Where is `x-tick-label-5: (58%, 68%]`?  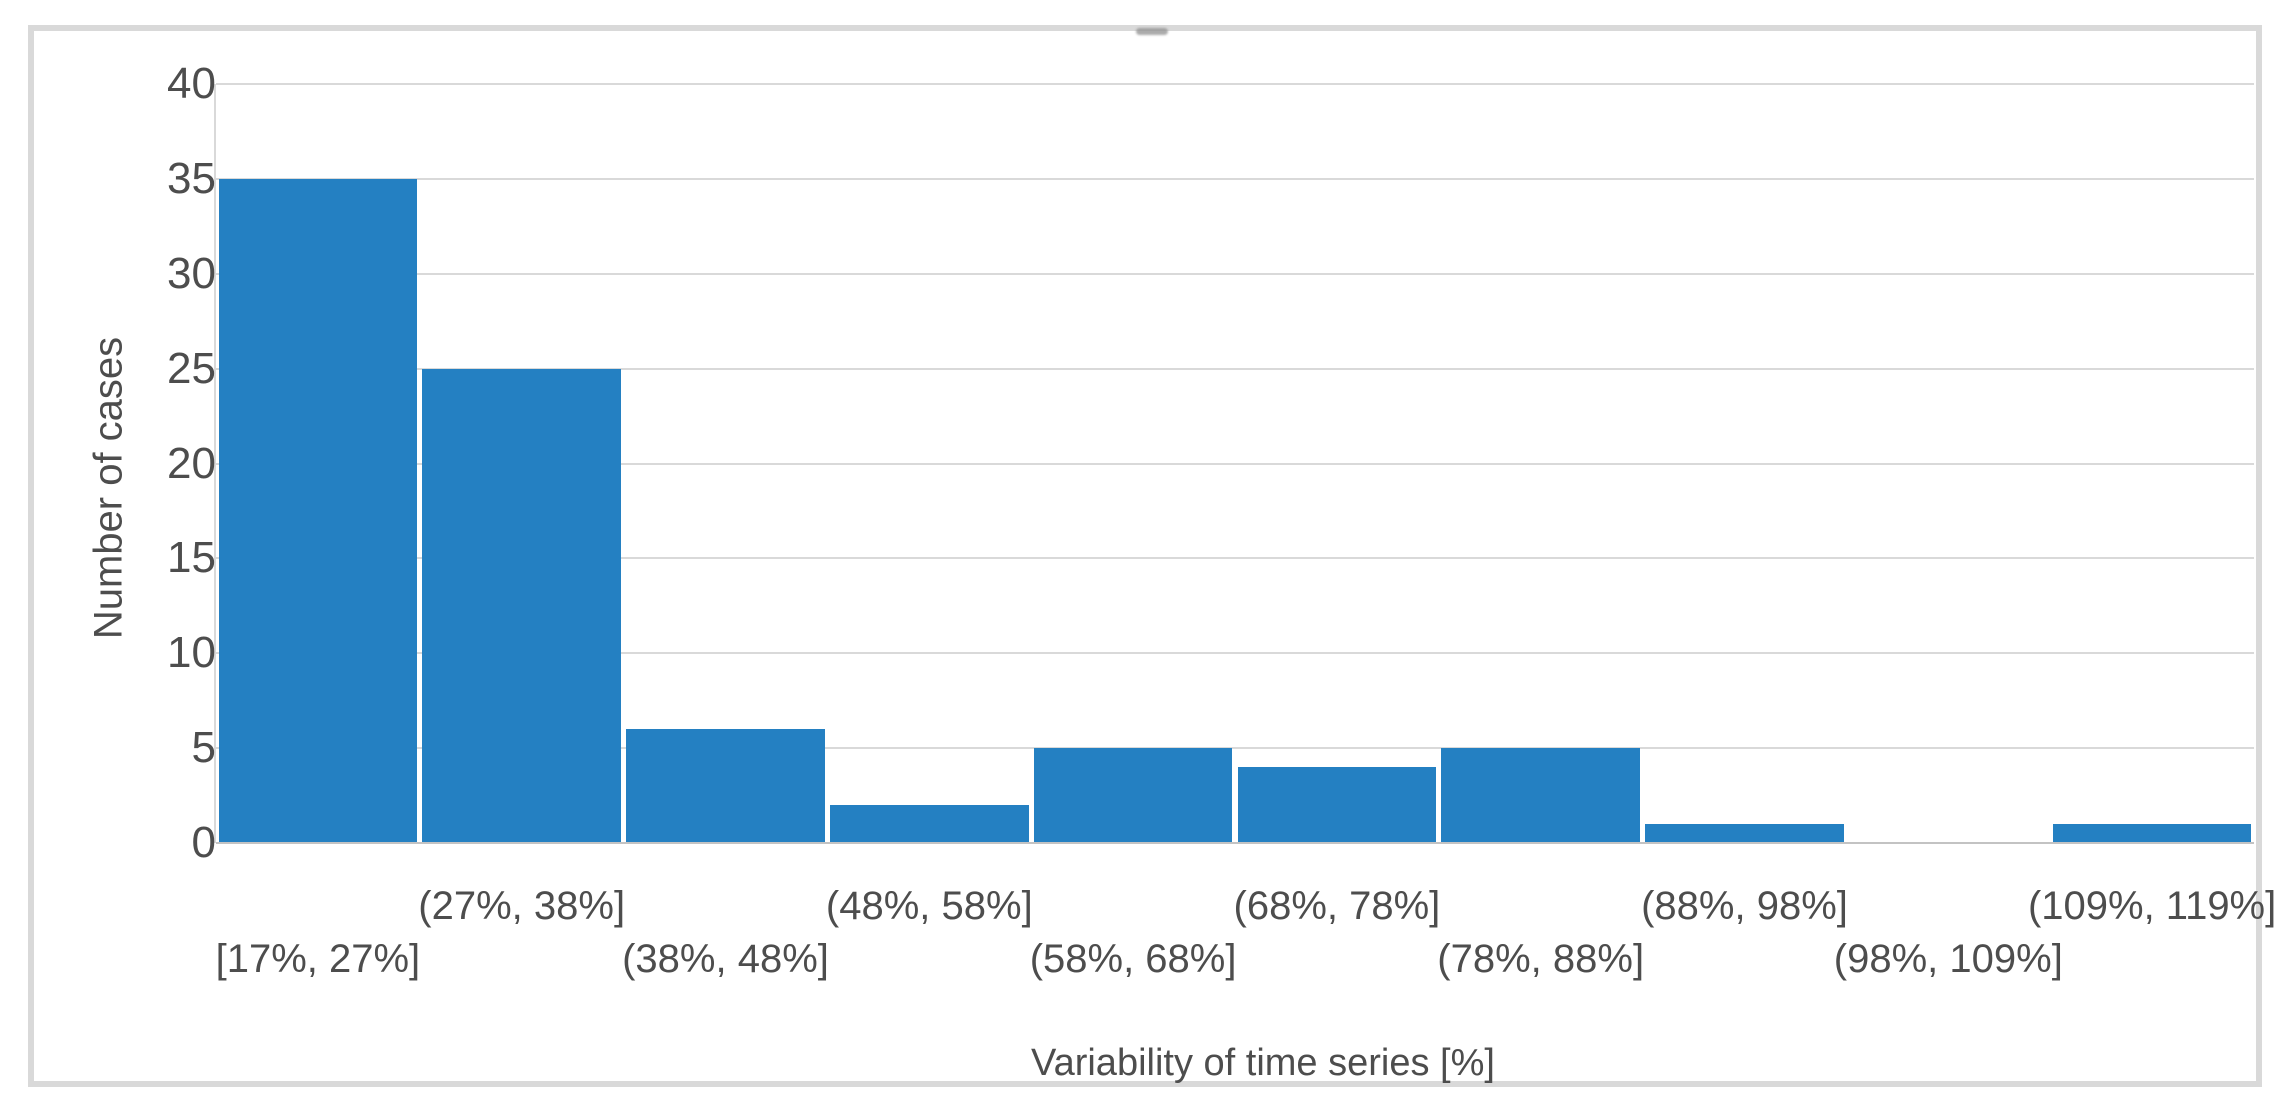
x-tick-label-5: (58%, 68%] is located at coordinates (1133, 959).